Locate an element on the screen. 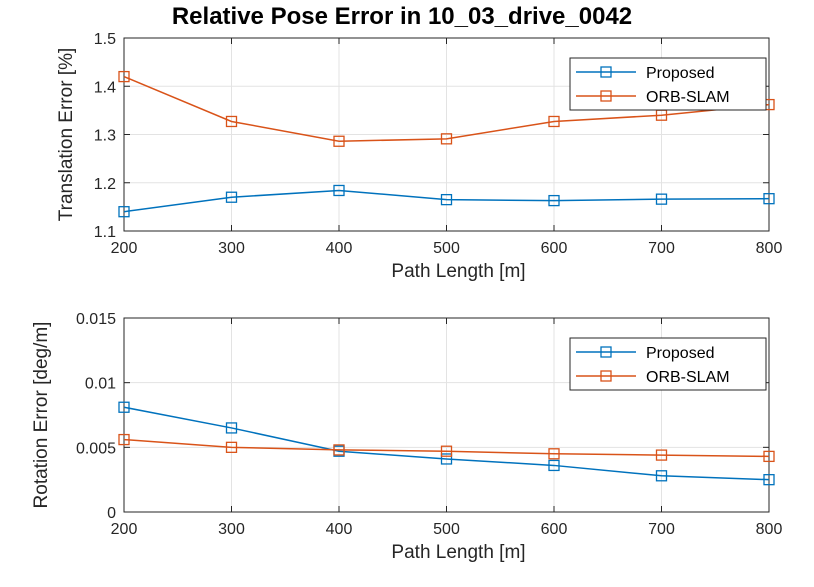 The height and width of the screenshot is (587, 814). y-tick-label: 1.2 is located at coordinates (105, 184).